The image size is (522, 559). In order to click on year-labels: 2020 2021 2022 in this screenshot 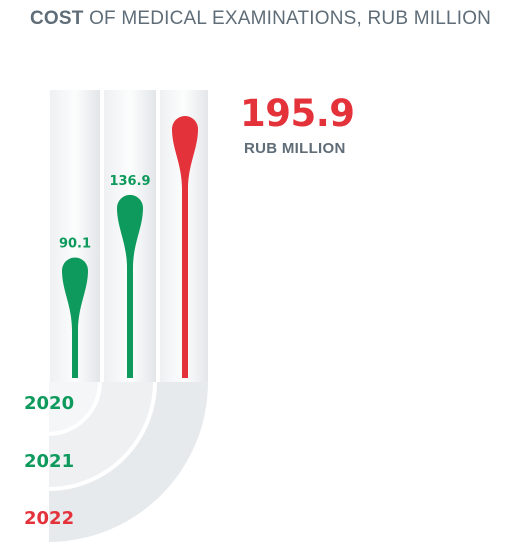, I will do `click(49, 461)`.